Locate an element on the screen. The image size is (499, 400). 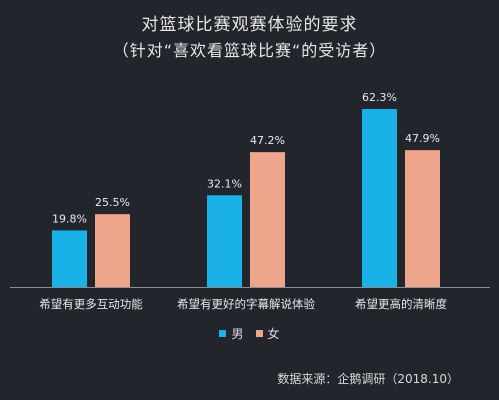
legend-label-female: 女 is located at coordinates (273, 334).